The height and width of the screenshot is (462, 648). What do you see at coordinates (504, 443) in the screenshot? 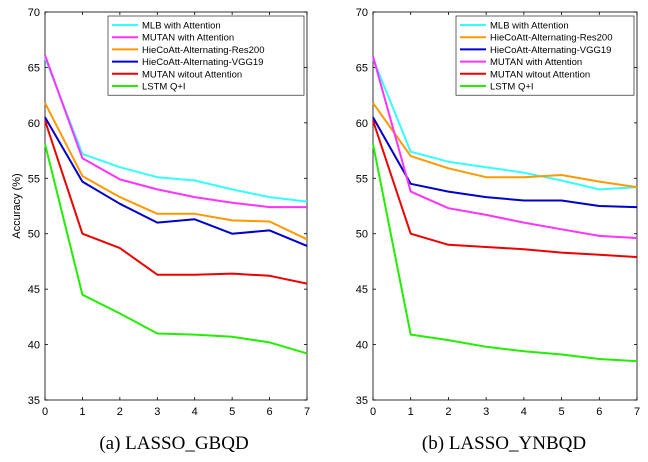
I see `caption-b: (b) LASSO_YNBQD` at bounding box center [504, 443].